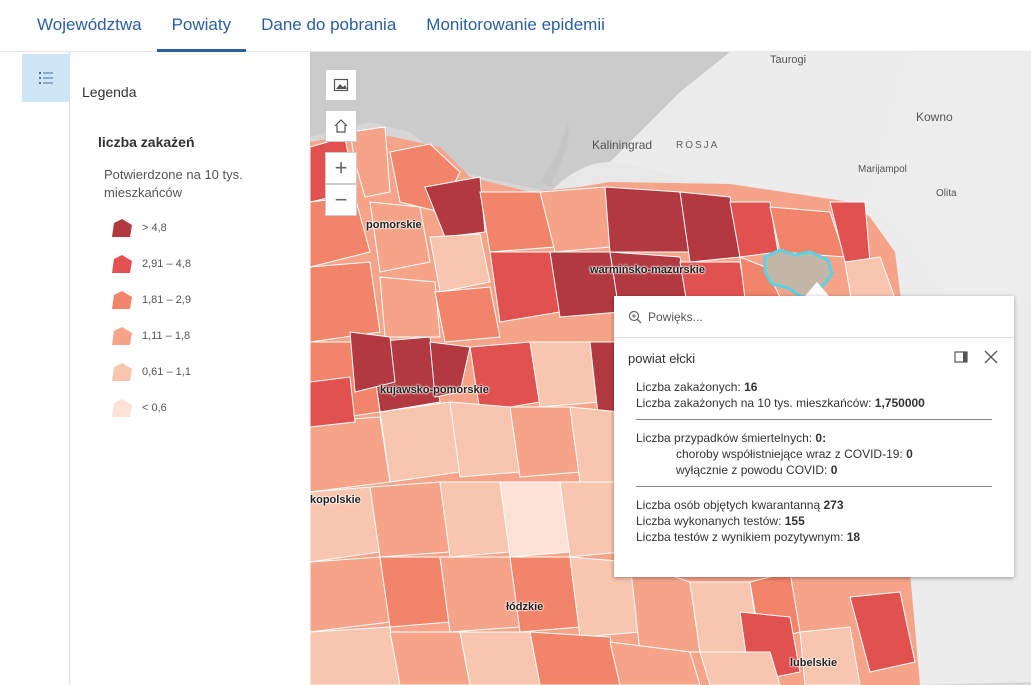  I want to click on zoom-out-button: −, so click(341, 200).